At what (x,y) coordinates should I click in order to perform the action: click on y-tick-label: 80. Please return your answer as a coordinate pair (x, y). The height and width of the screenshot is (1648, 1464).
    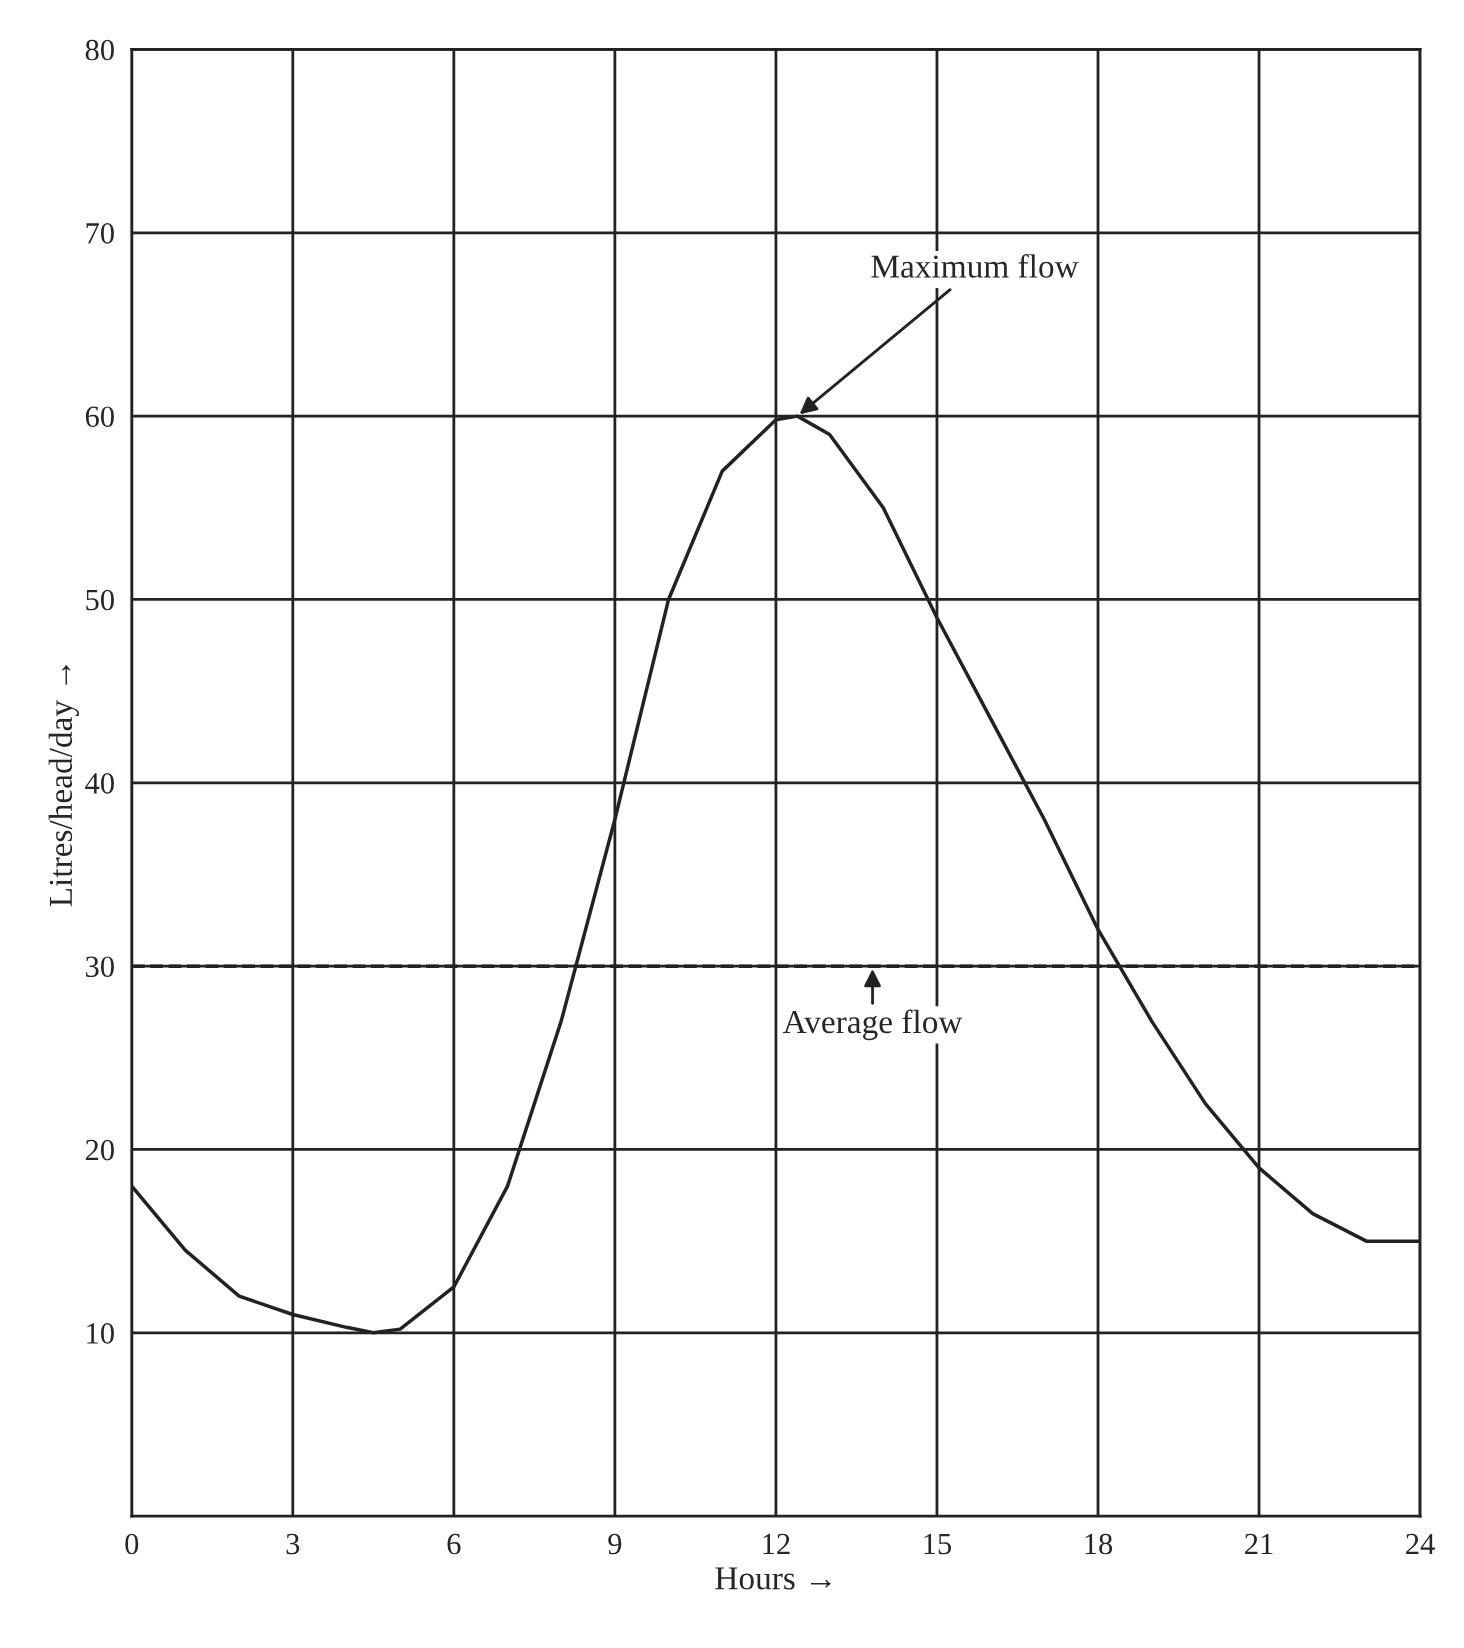
    Looking at the image, I should click on (99, 50).